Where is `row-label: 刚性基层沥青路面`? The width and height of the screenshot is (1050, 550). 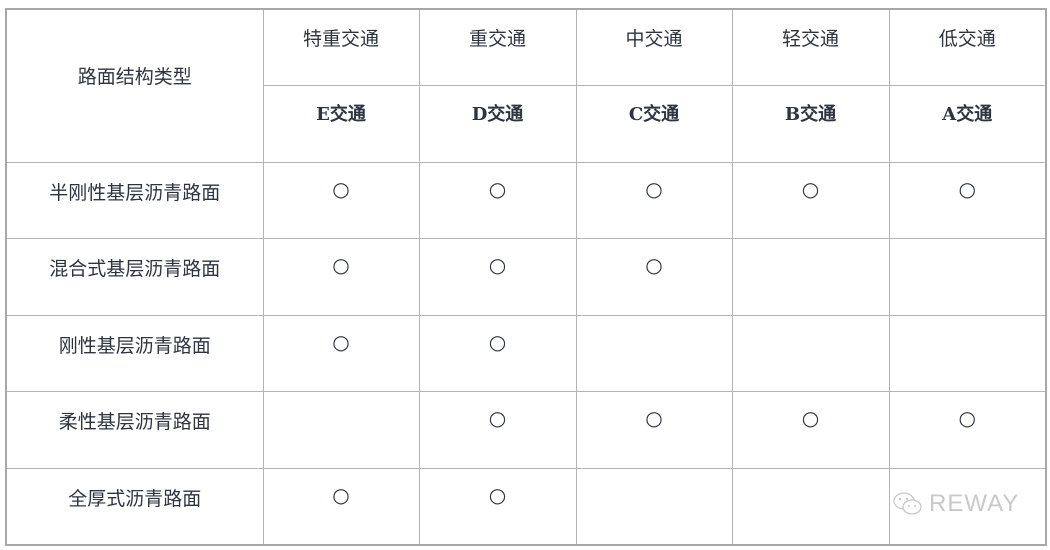
row-label: 刚性基层沥青路面 is located at coordinates (134, 353).